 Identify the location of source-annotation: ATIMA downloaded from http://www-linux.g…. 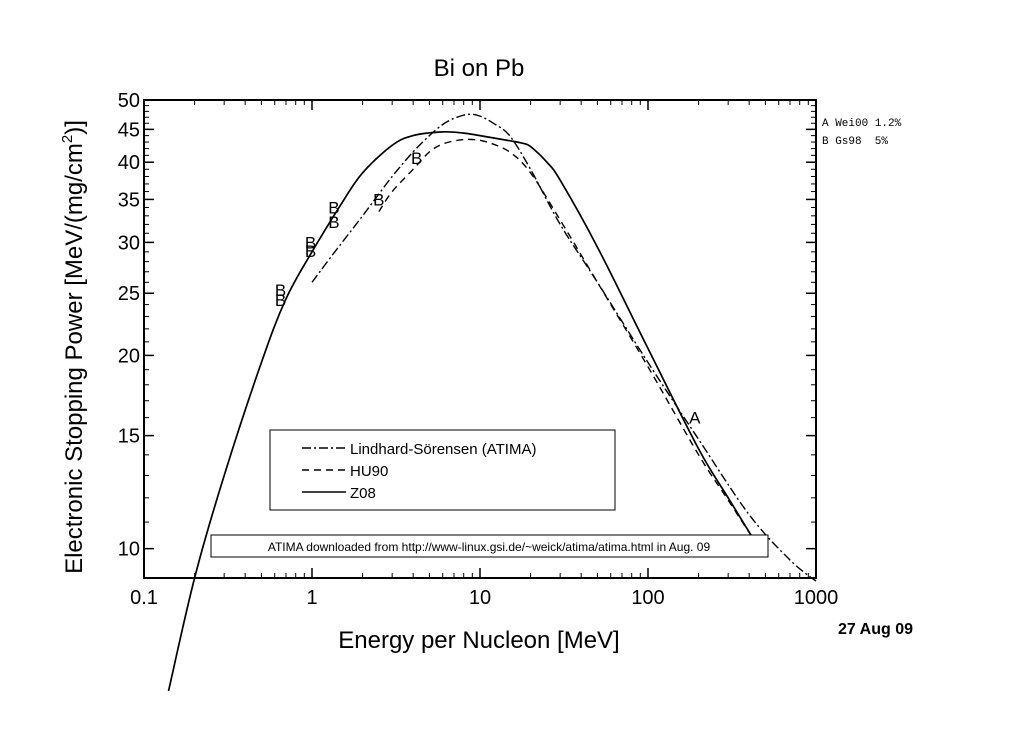
(489, 547).